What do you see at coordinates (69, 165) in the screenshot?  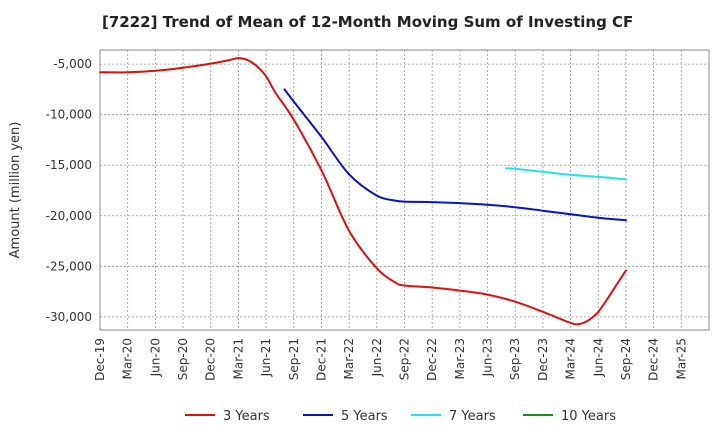 I see `y-tick-label: -15,000` at bounding box center [69, 165].